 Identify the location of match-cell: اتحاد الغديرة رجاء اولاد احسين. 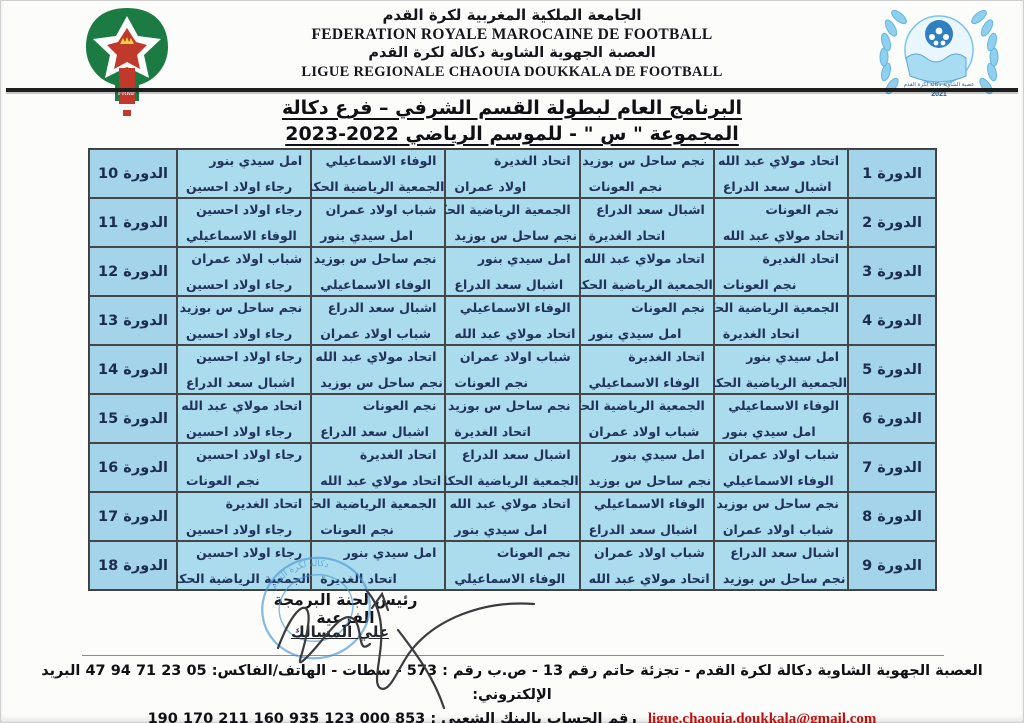
(244, 516).